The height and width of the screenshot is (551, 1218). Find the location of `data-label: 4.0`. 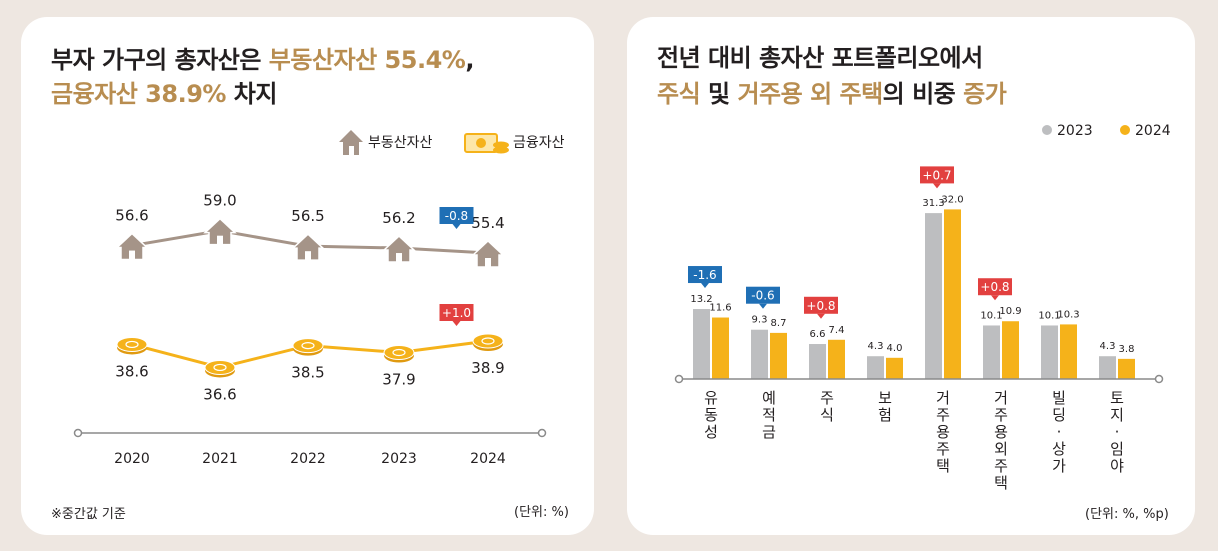

data-label: 4.0 is located at coordinates (895, 348).